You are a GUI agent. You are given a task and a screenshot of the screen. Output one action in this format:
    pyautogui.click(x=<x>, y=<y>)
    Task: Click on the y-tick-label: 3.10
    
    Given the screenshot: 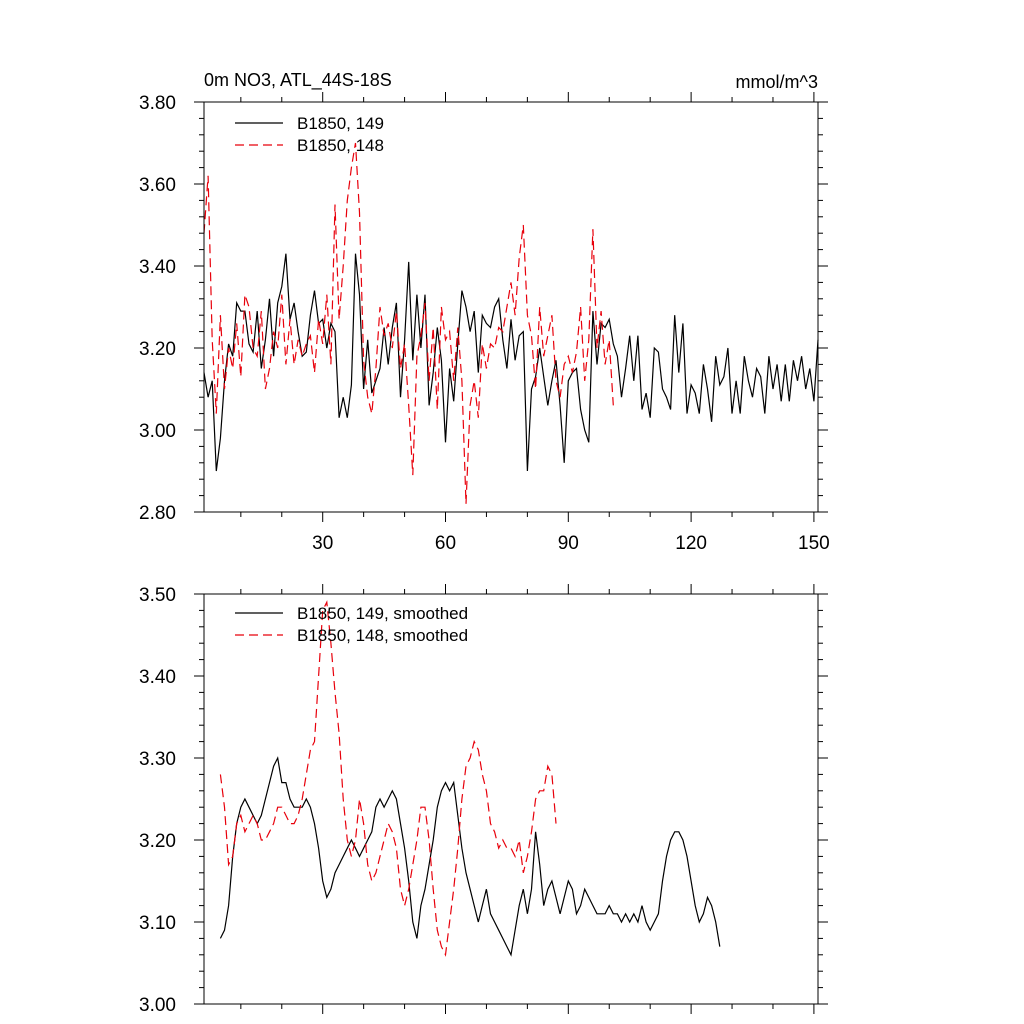 What is the action you would take?
    pyautogui.click(x=157, y=923)
    